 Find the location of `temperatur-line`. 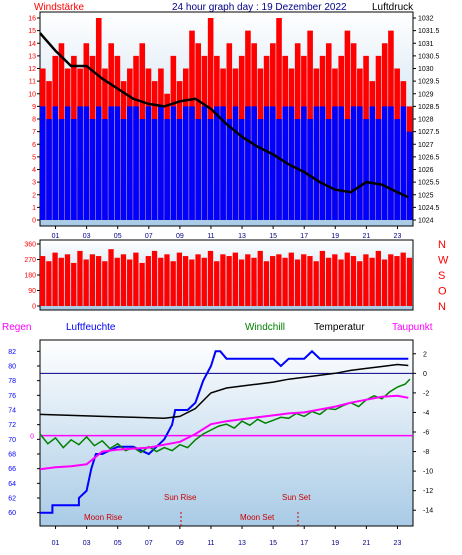

temperatur-line is located at coordinates (224, 391).